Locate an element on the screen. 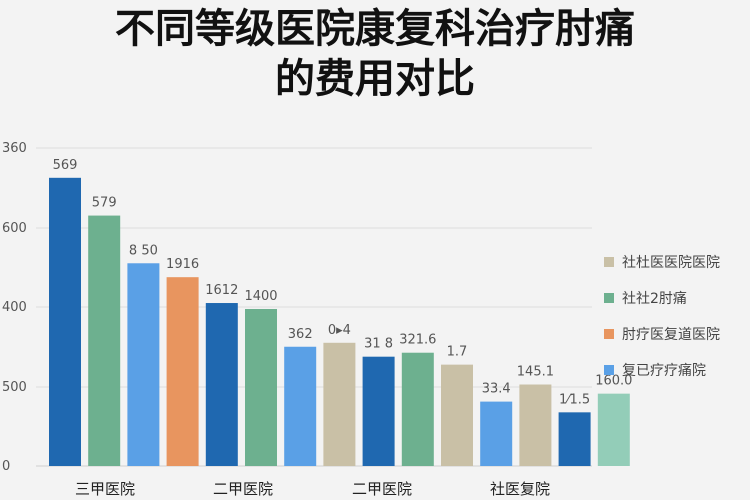 Image resolution: width=750 pixels, height=500 pixels. bar-data-label: 31 8 is located at coordinates (378, 344).